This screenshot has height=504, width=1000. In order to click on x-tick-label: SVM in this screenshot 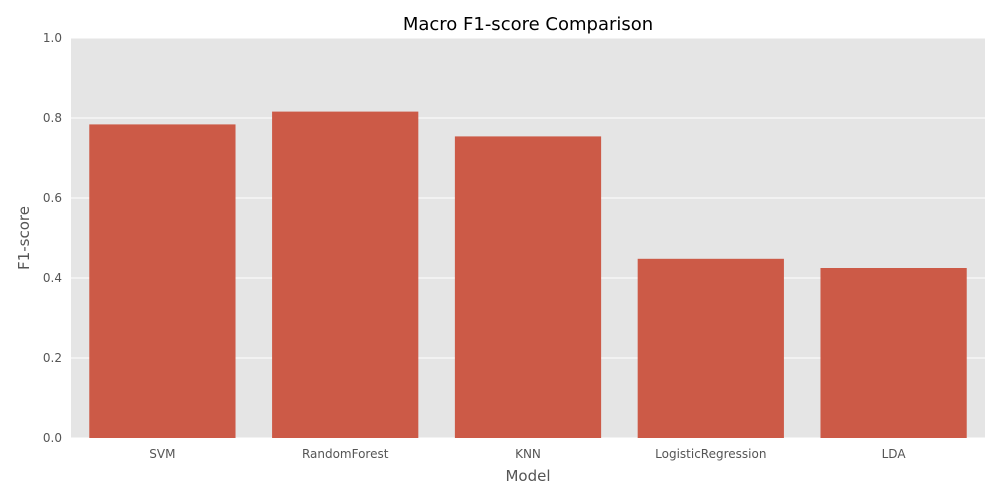, I will do `click(162, 454)`.